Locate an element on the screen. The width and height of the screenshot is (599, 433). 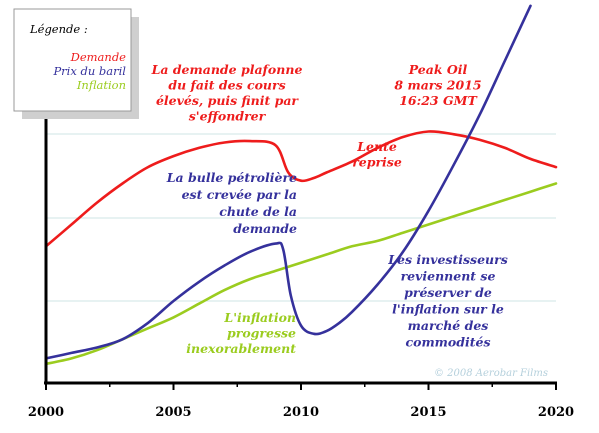
copyright-credit: © 2008 Aerobar Films is located at coordinates (491, 373).